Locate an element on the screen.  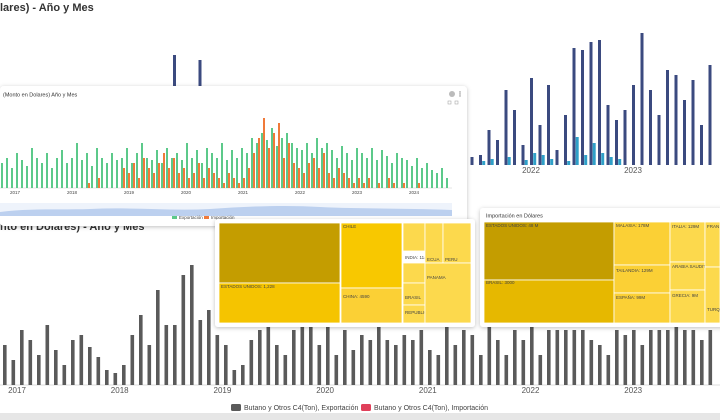
x-tick-label: 2019 is located at coordinates (223, 390).